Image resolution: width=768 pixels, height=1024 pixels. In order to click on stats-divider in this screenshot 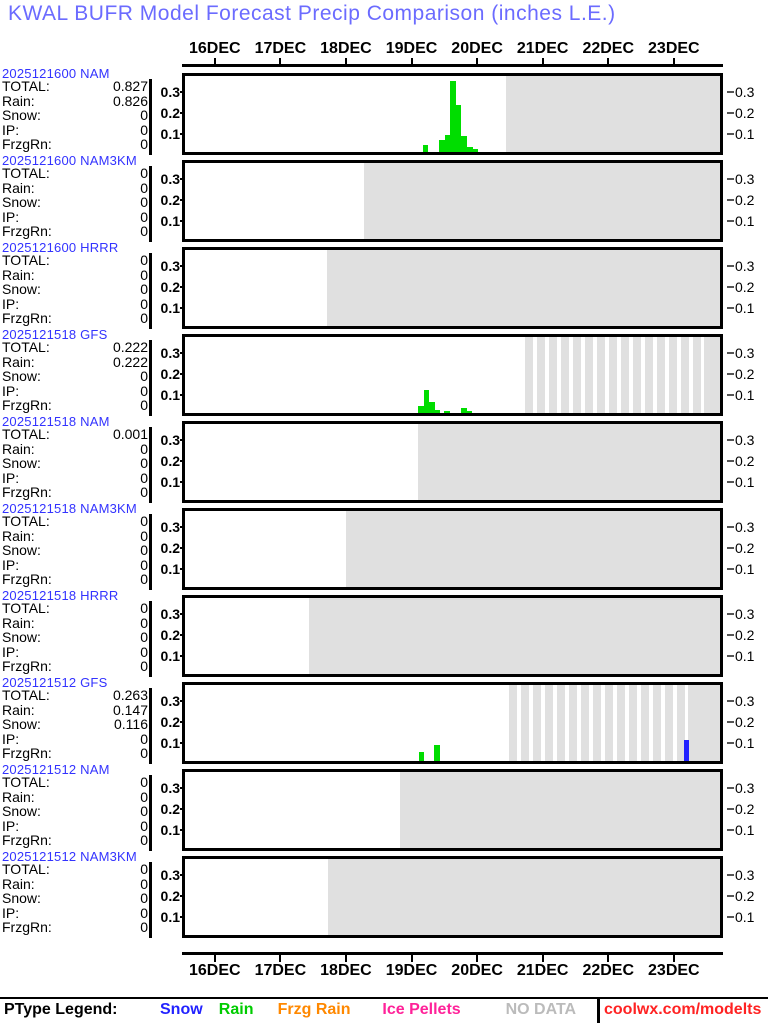, I will do `click(150, 726)`.